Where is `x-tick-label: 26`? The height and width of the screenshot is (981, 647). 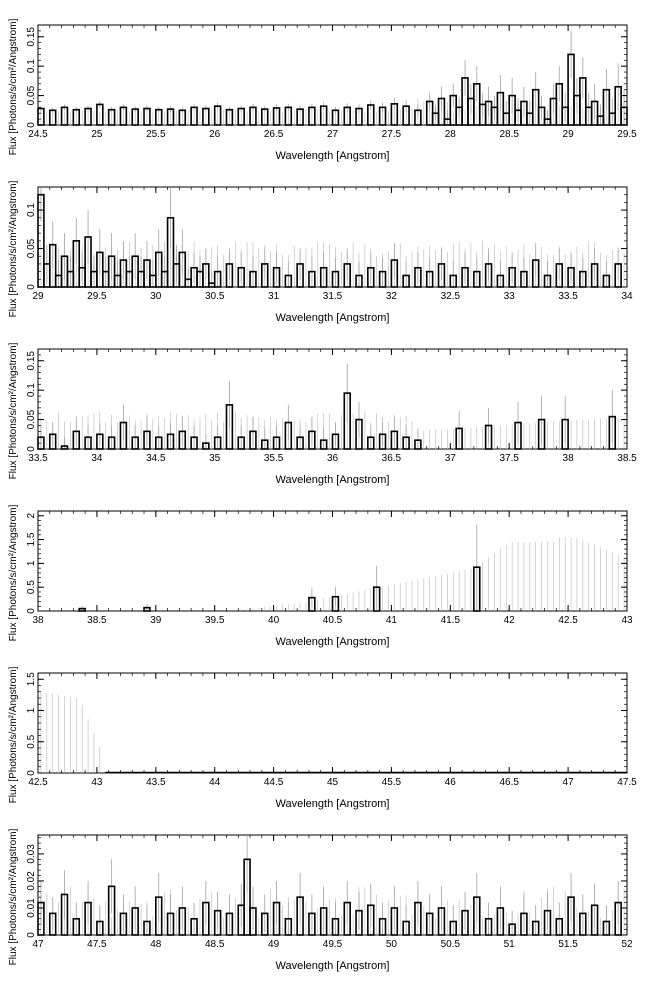
x-tick-label: 26 is located at coordinates (215, 134).